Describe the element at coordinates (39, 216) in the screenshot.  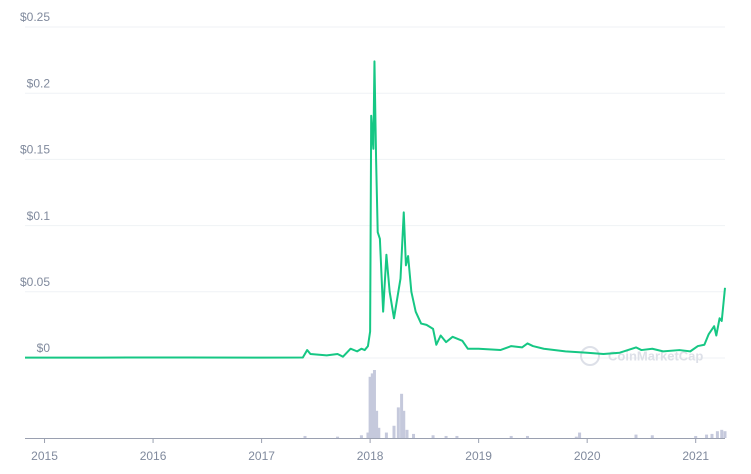
I see `y-tick-label: $0.1` at that location.